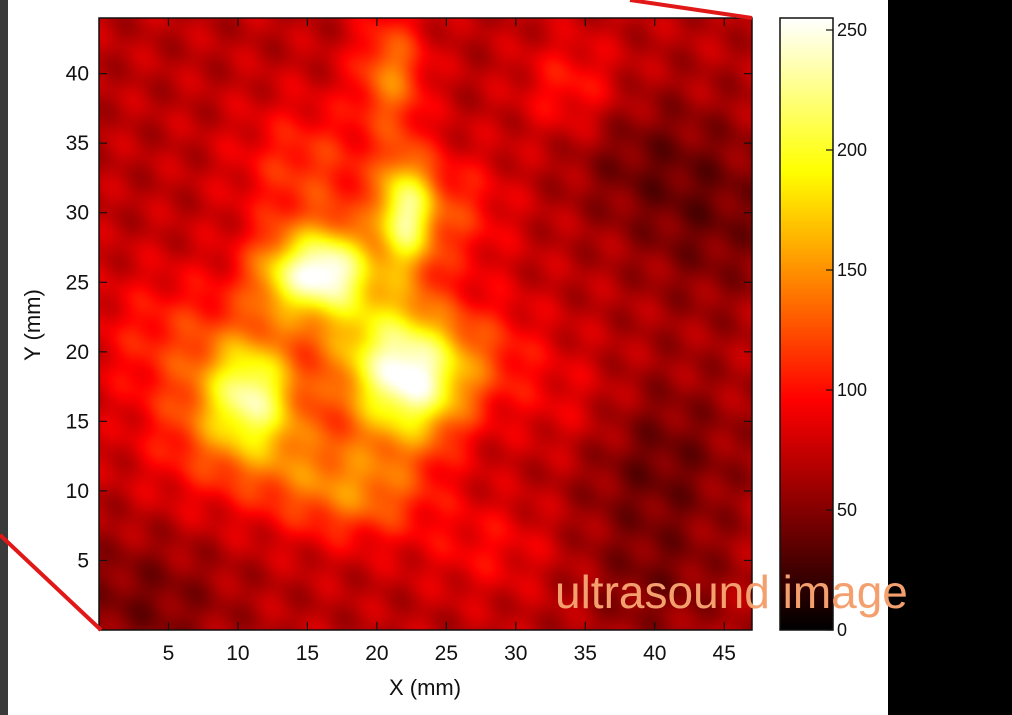  I want to click on x-tick-label: 5, so click(169, 653).